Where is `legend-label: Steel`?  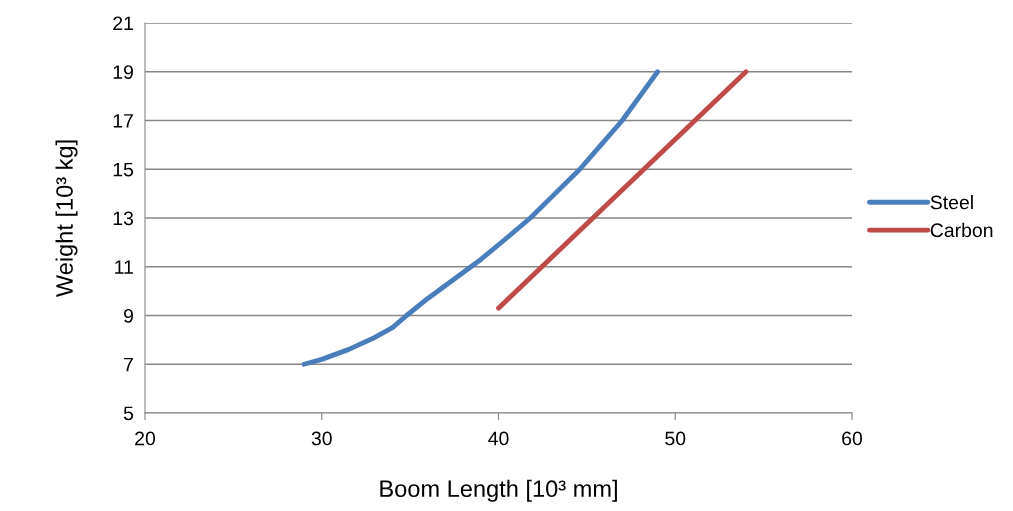 legend-label: Steel is located at coordinates (951, 202).